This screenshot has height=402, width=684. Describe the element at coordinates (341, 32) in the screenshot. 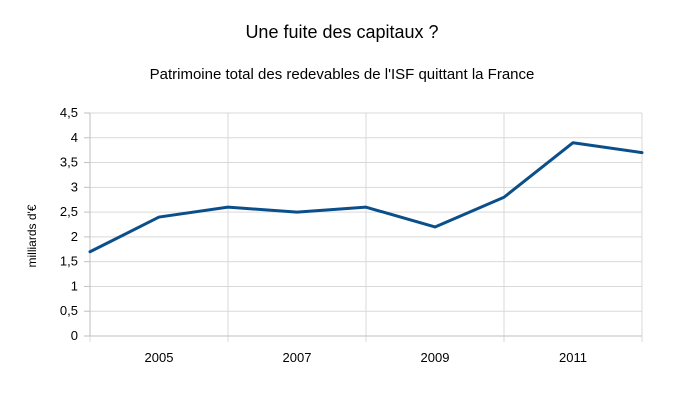

I see `chart-title: Une fuite des capitaux ?` at that location.